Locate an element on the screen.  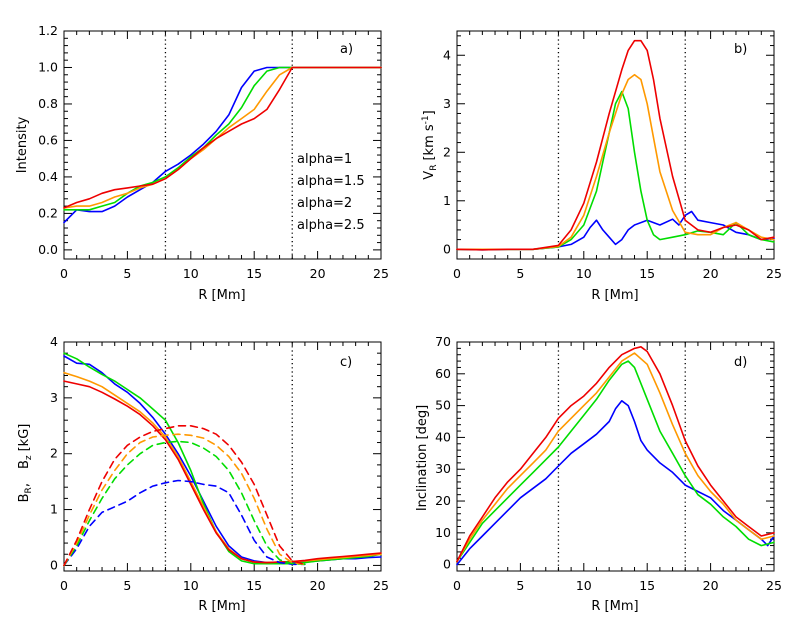
panel-c-series is located at coordinates (222, 459).